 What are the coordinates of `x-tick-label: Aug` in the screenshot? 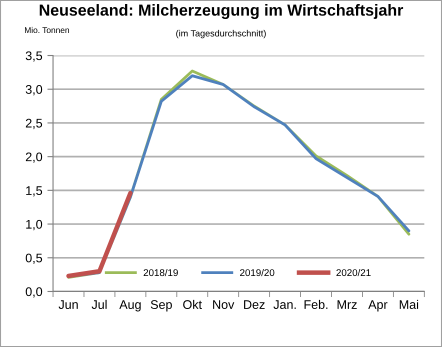 It's located at (130, 306).